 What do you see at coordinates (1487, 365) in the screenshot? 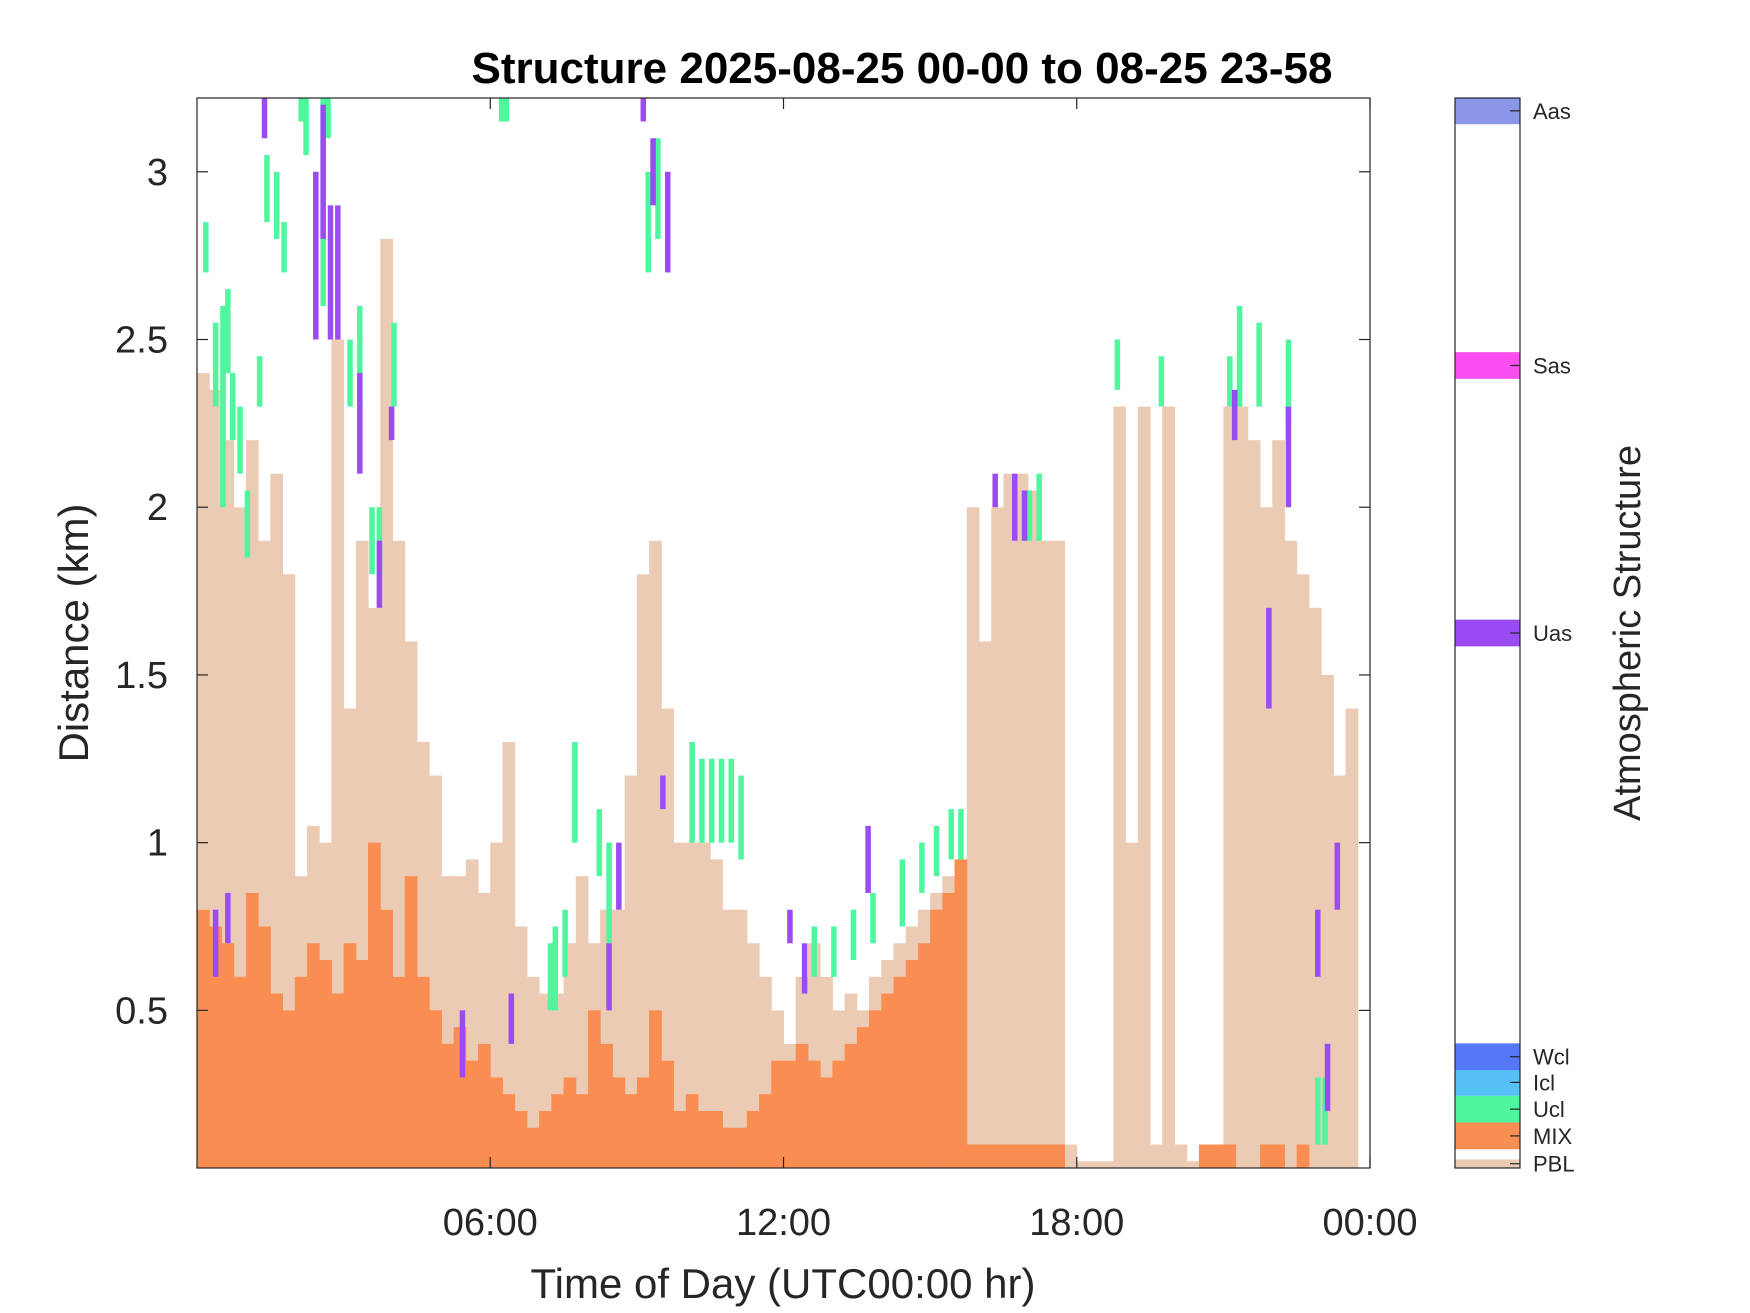
I see `colorbar-swatch-sas` at bounding box center [1487, 365].